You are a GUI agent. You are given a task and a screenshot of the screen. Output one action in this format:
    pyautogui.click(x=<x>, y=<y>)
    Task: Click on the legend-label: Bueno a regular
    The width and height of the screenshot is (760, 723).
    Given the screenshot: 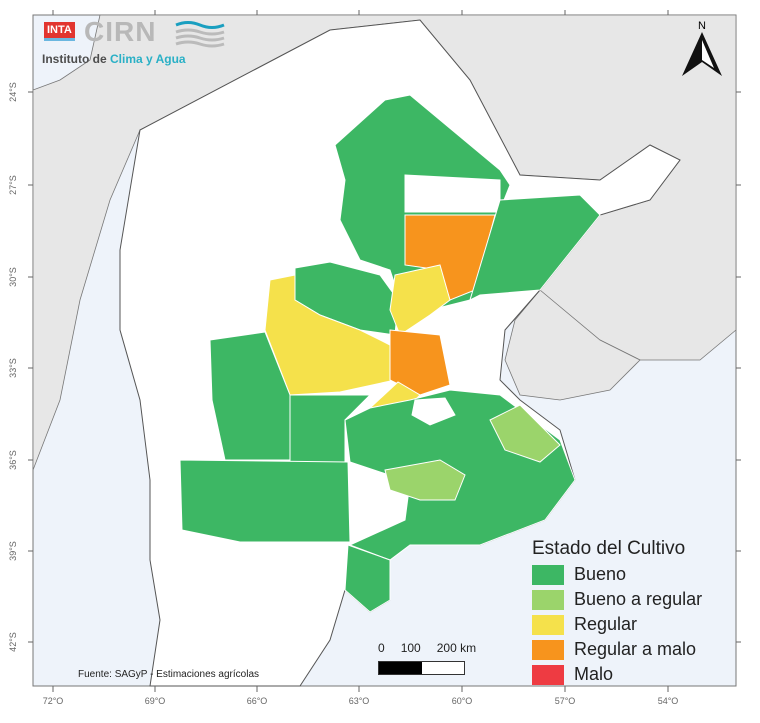 What is the action you would take?
    pyautogui.click(x=638, y=599)
    